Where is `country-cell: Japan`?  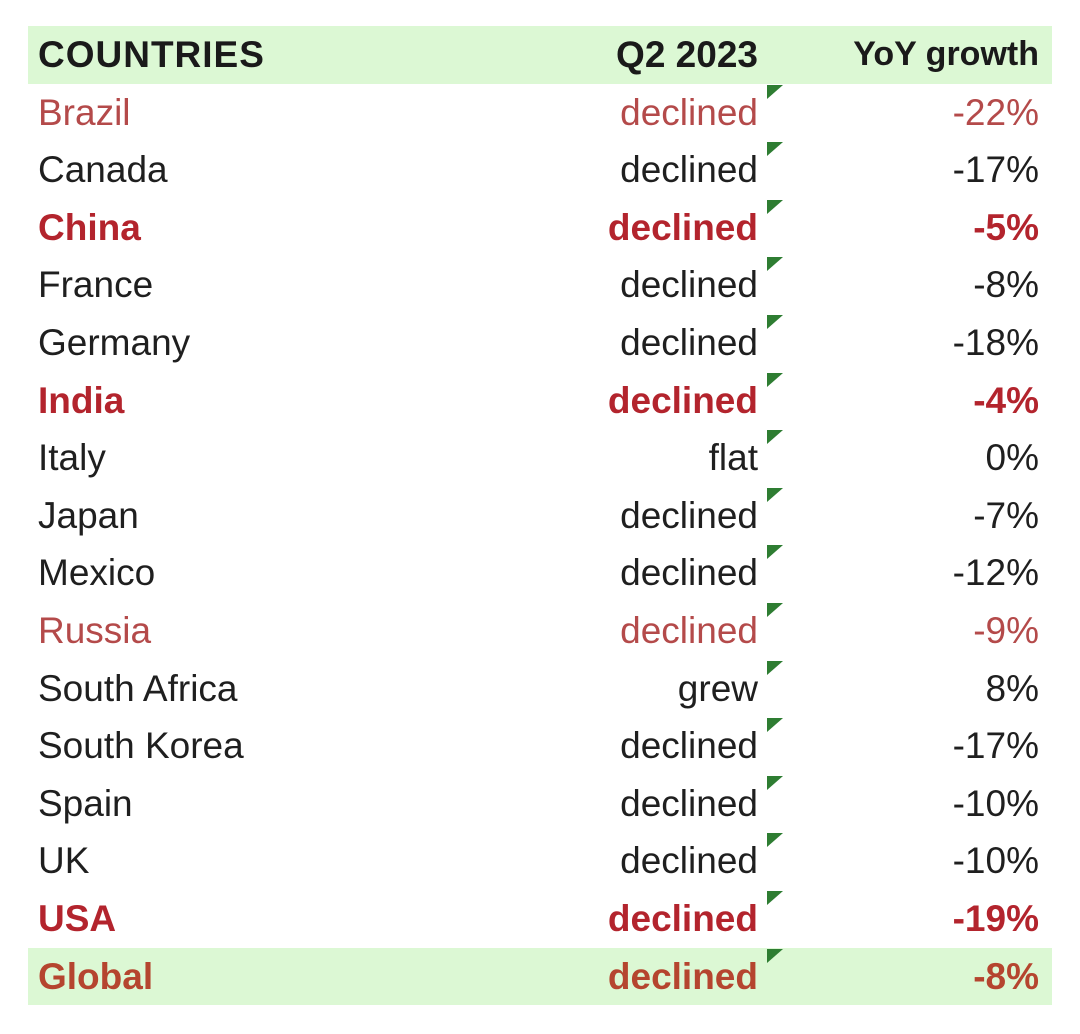
country-cell: Japan is located at coordinates (88, 515).